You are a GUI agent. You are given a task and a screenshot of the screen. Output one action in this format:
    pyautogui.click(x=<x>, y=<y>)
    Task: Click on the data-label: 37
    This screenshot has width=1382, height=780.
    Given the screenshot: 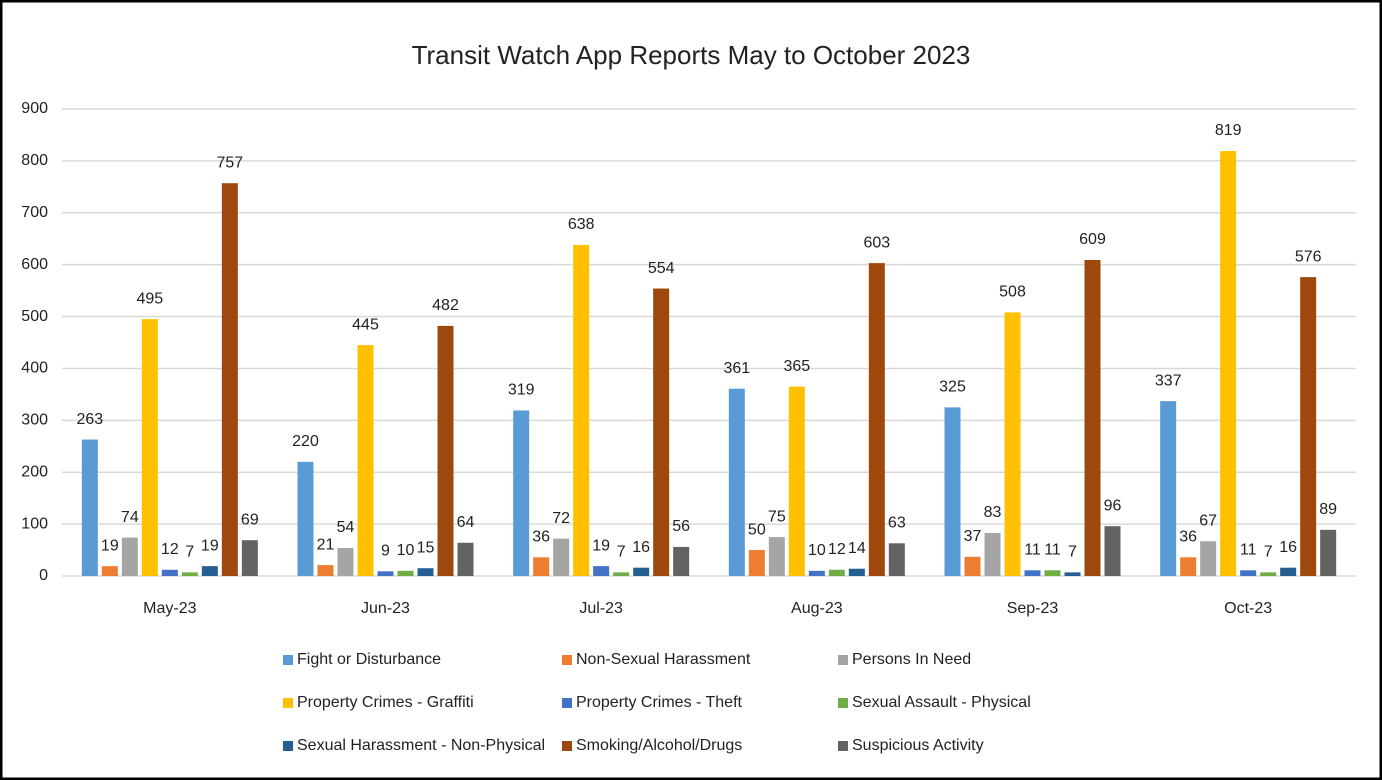 What is the action you would take?
    pyautogui.click(x=973, y=536)
    